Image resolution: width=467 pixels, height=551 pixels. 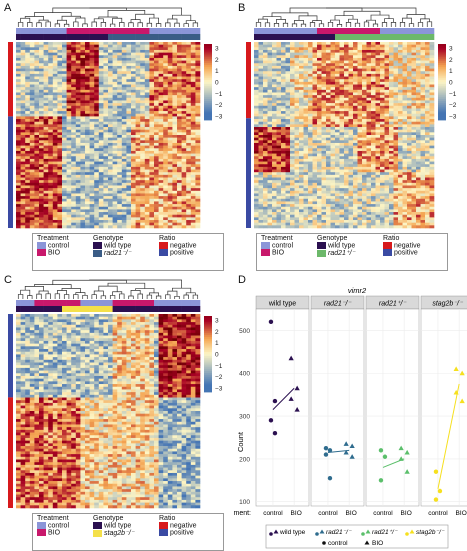 I want to click on heatmap-cells-b, so click(x=344, y=135).